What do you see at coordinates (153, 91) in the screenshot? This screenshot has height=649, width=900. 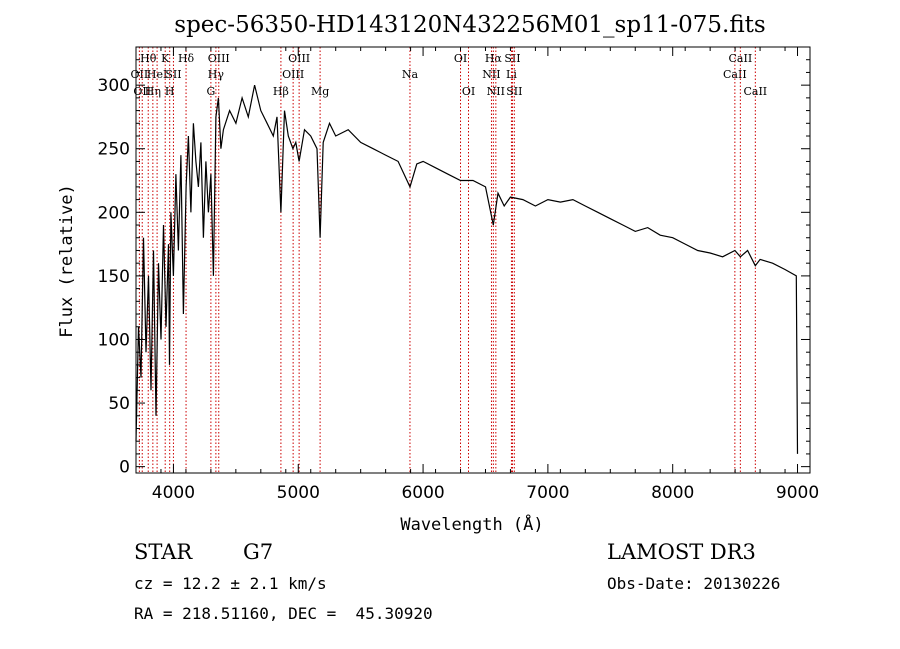 I see `marker-label-3: Hη` at bounding box center [153, 91].